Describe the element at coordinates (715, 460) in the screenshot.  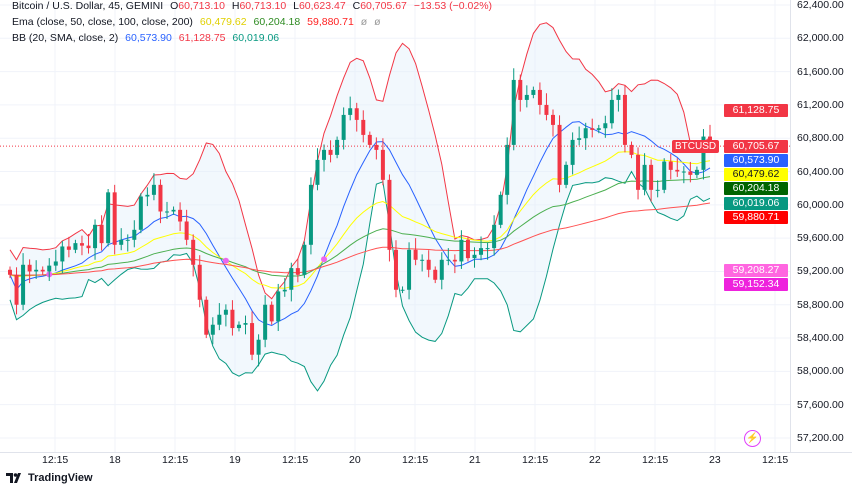
I see `x-tick-label: 23` at that location.